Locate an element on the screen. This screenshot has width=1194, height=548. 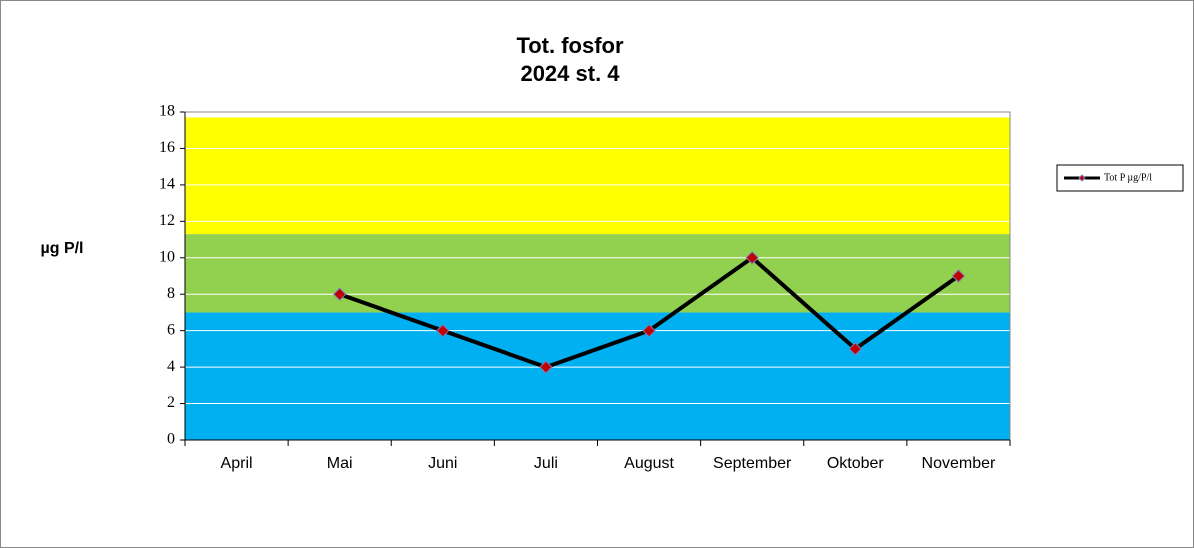
y-tick-label: 0 is located at coordinates (171, 439).